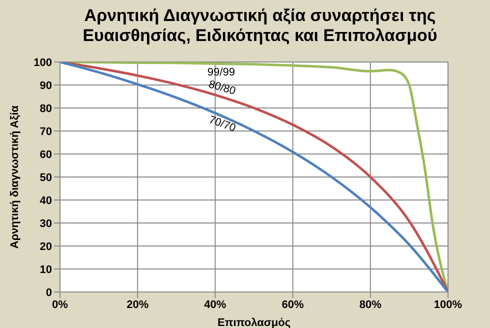 The width and height of the screenshot is (490, 328). Describe the element at coordinates (46, 200) in the screenshot. I see `y-tick-label: 40` at that location.